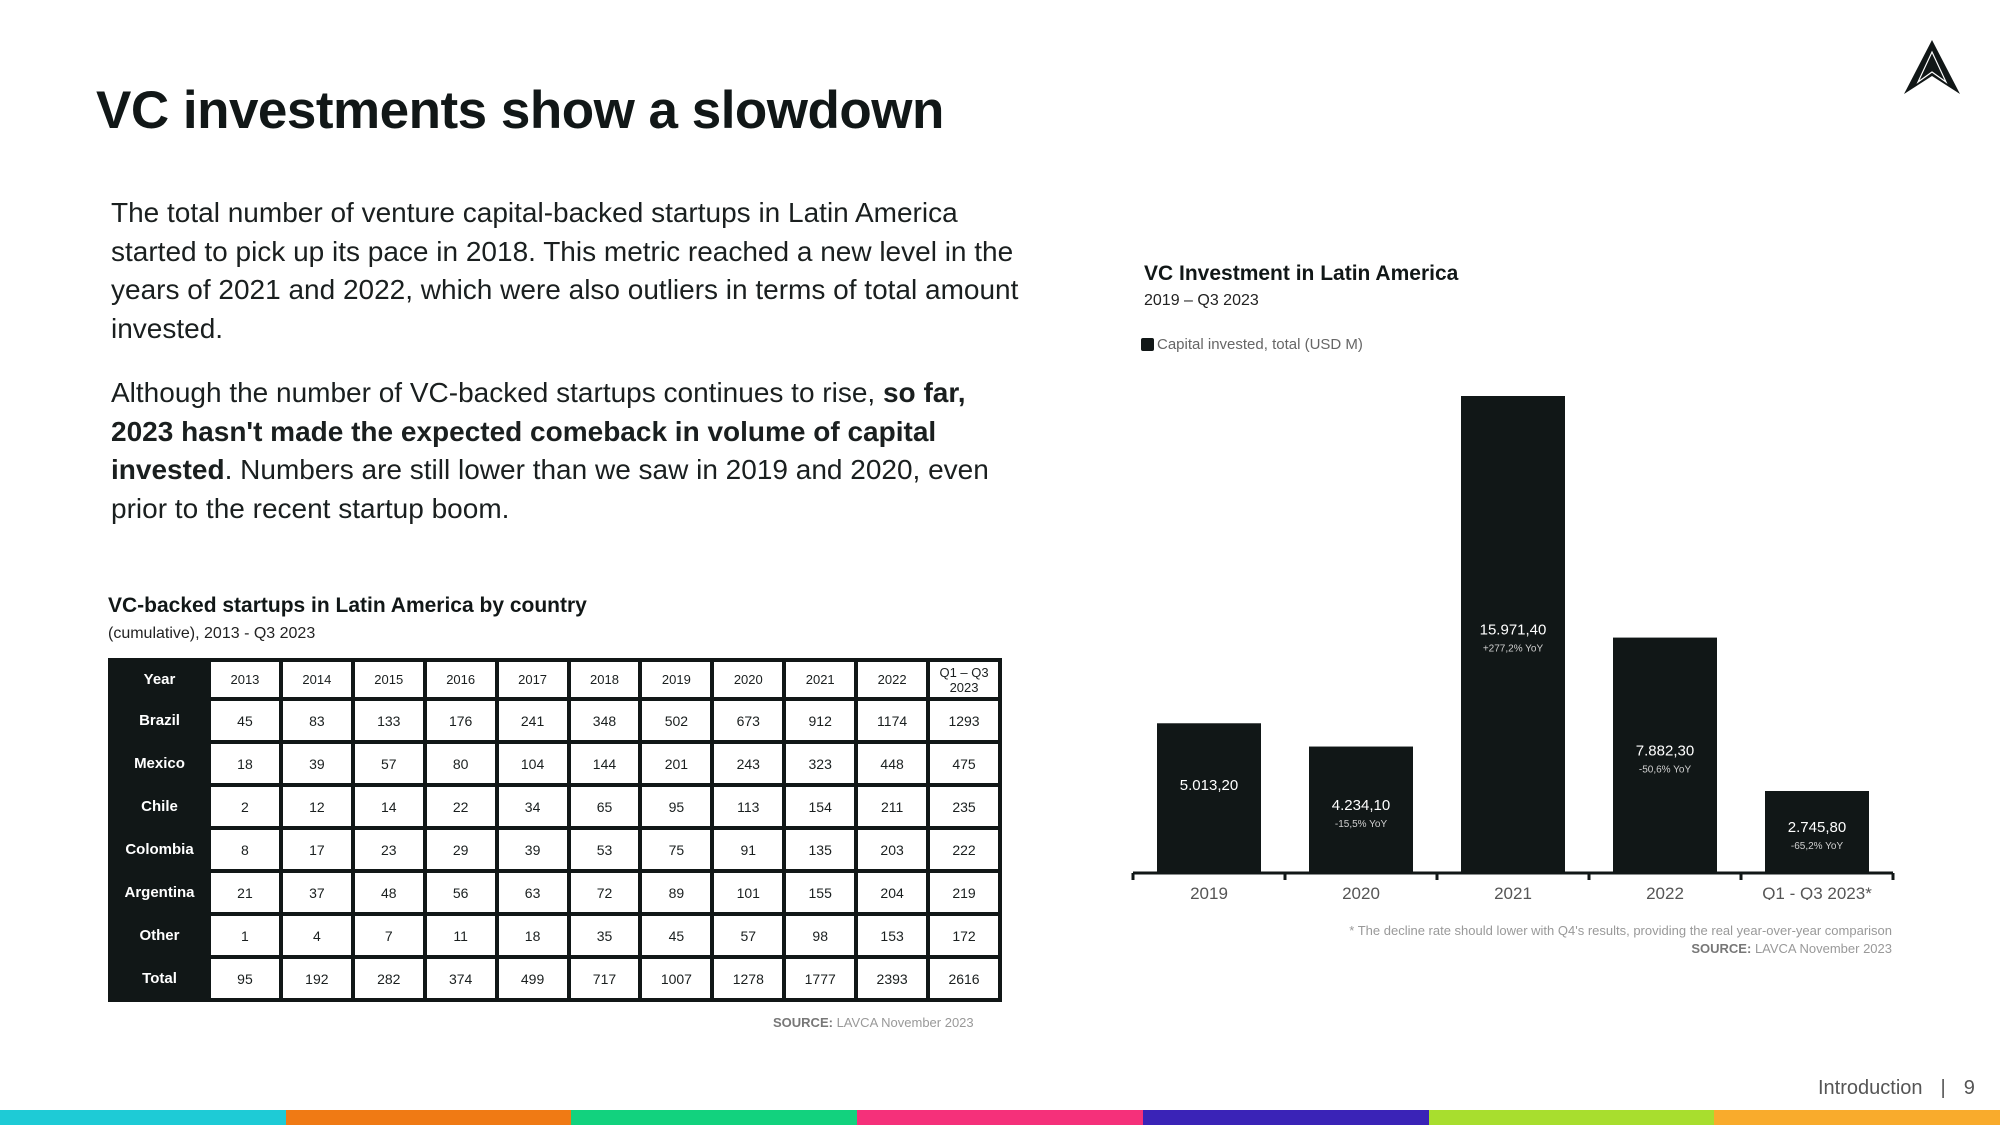 This screenshot has width=2000, height=1125. What do you see at coordinates (1817, 892) in the screenshot?
I see `x-tick-label: Q1 - Q3 2023*` at bounding box center [1817, 892].